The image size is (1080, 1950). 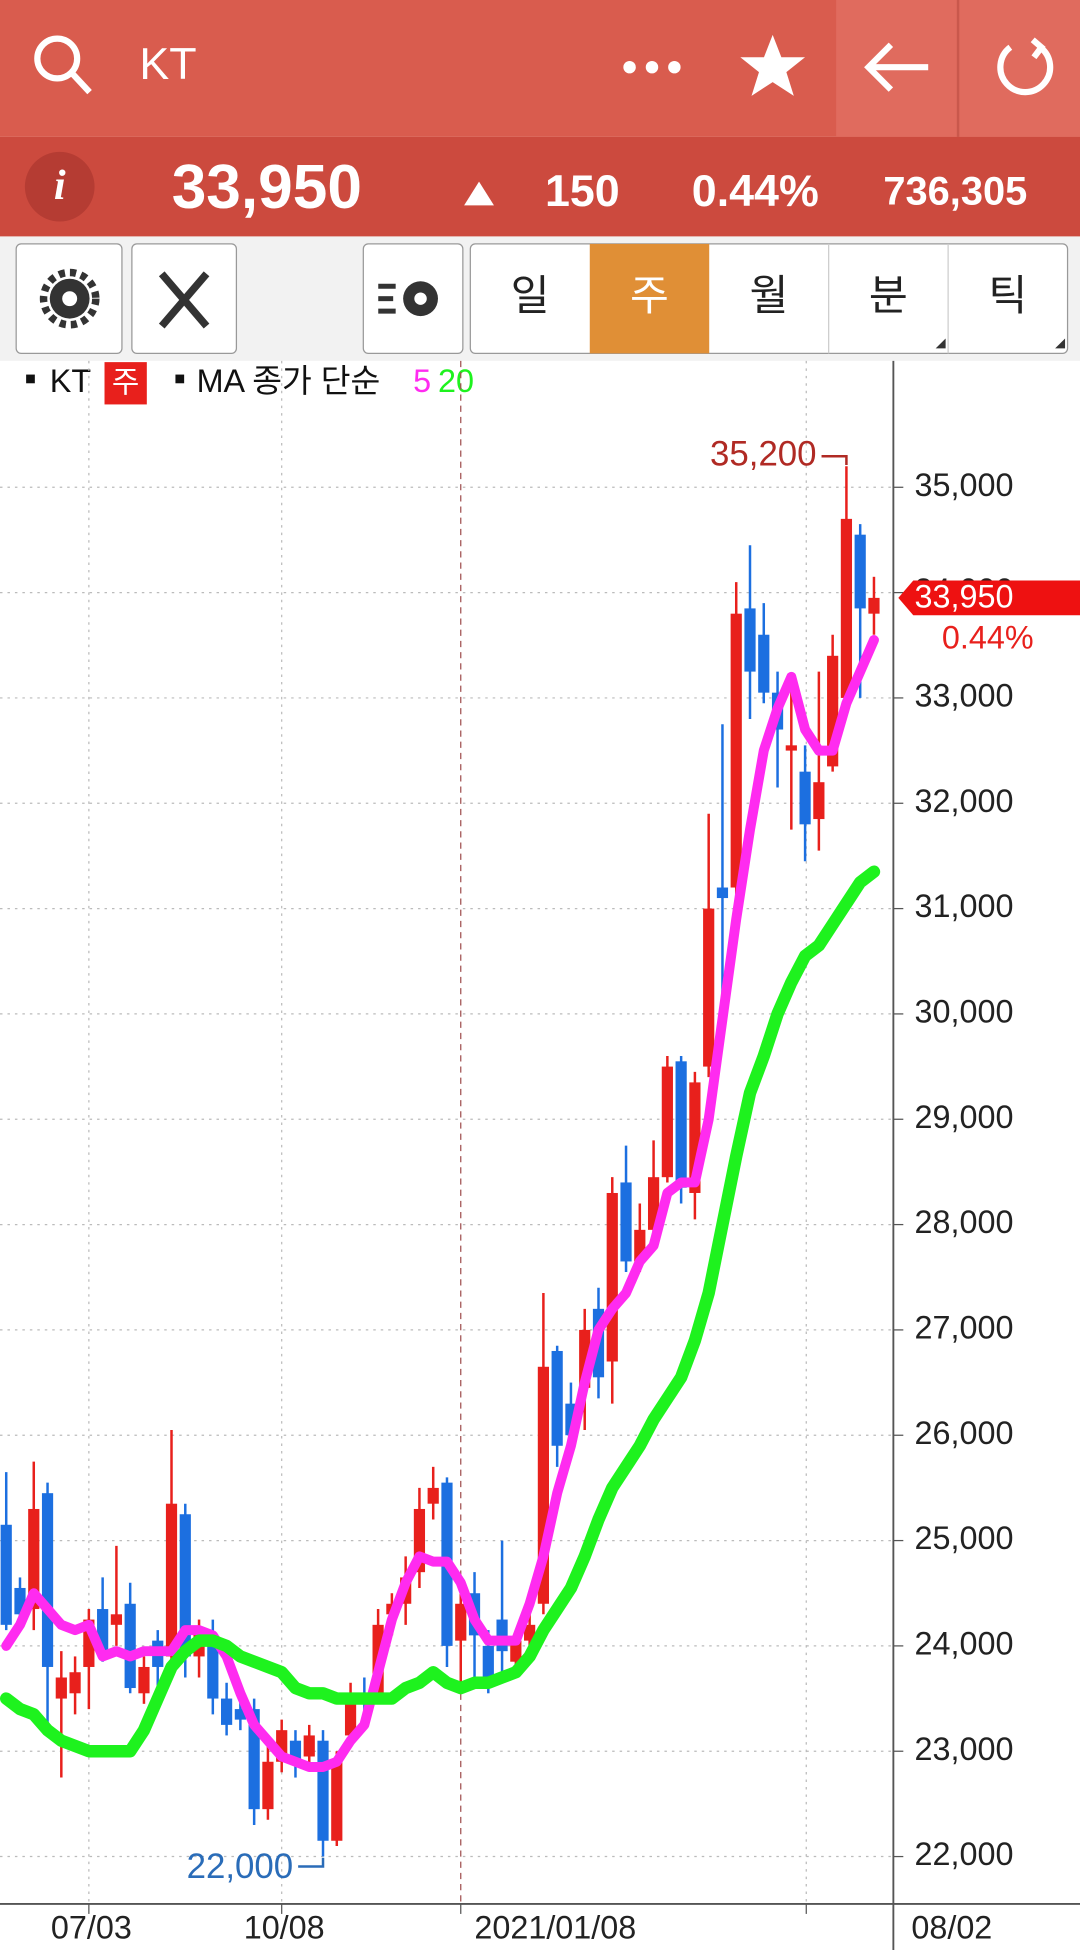 What do you see at coordinates (964, 1327) in the screenshot?
I see `y-tick-label: 27,000` at bounding box center [964, 1327].